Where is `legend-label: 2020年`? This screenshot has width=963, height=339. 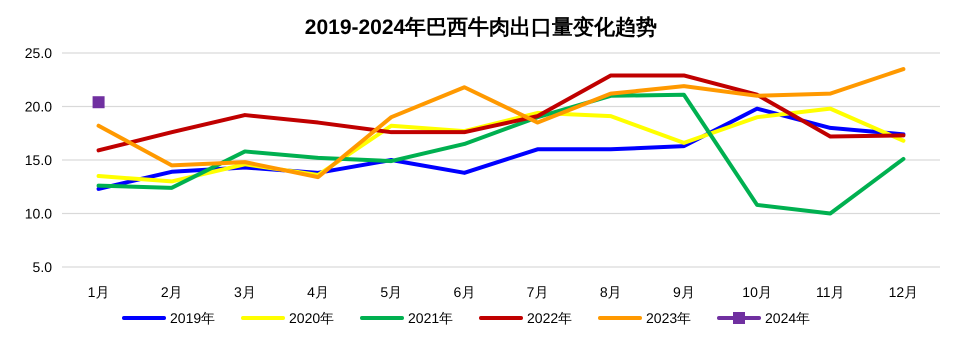 legend-label: 2020年 is located at coordinates (311, 318).